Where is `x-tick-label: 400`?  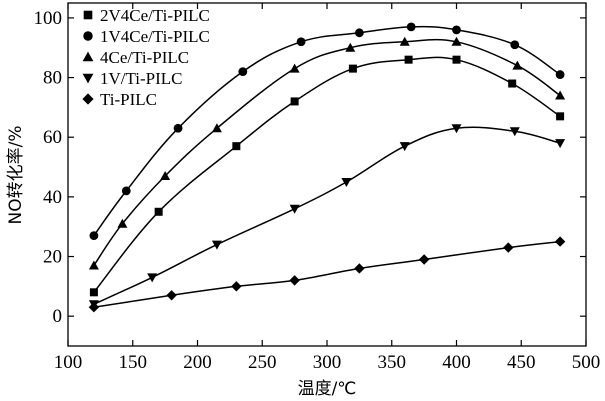 x-tick-label: 400 is located at coordinates (456, 362).